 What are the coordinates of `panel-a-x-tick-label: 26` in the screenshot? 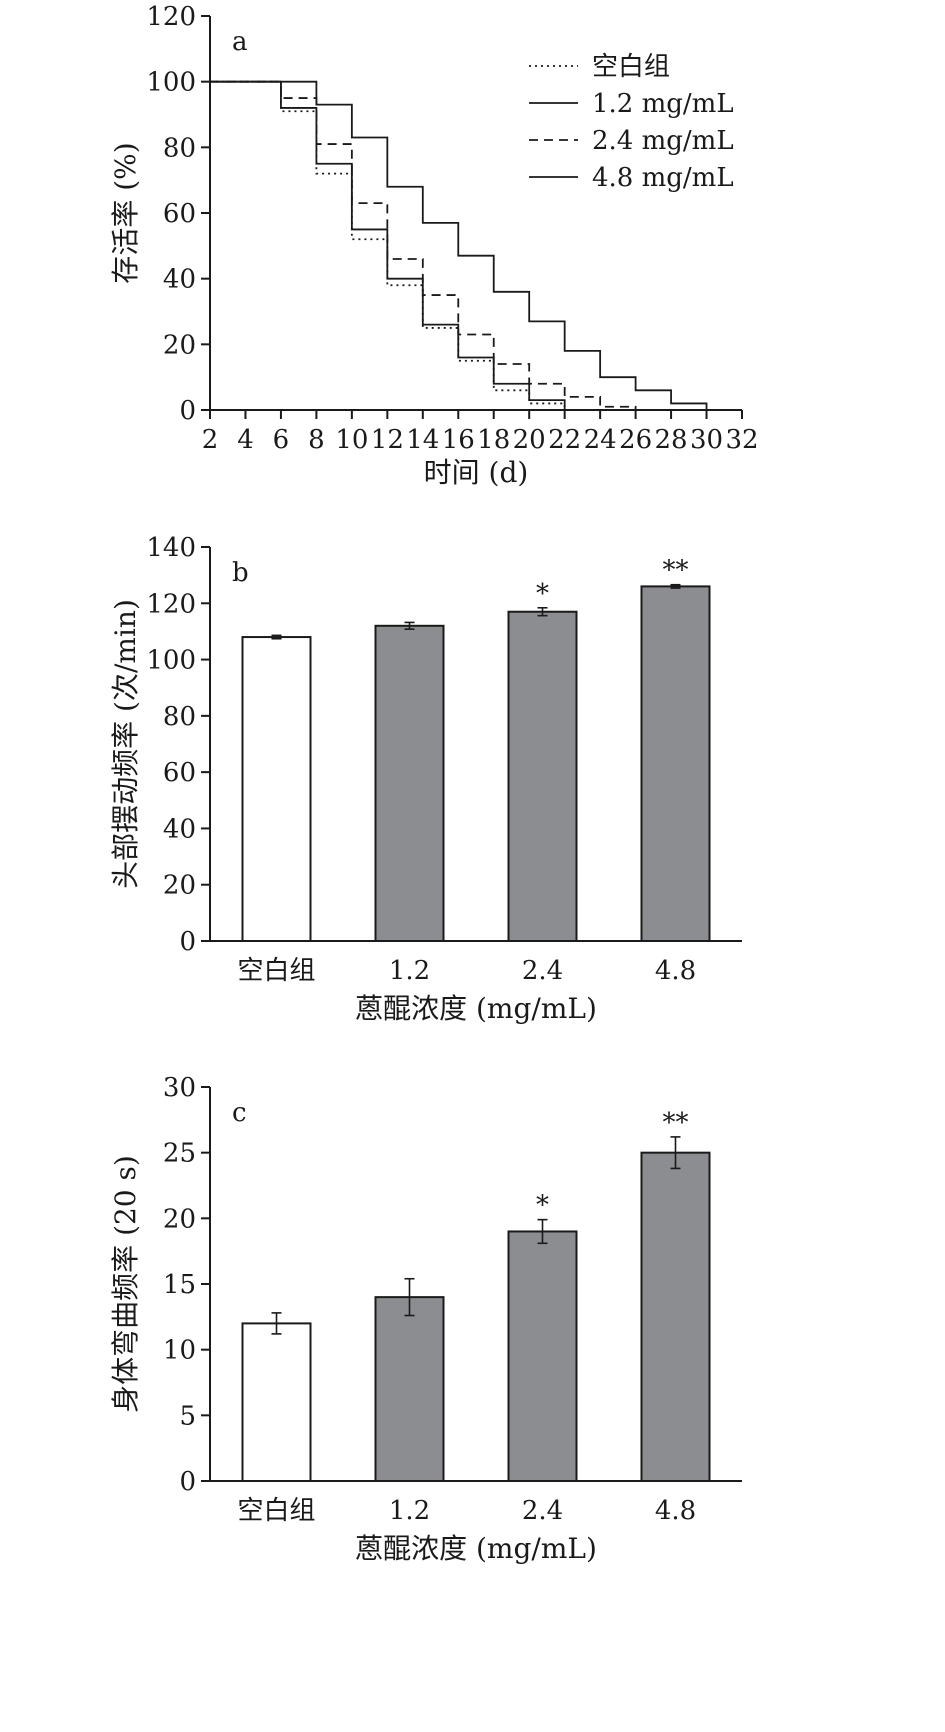 It's located at (635, 440).